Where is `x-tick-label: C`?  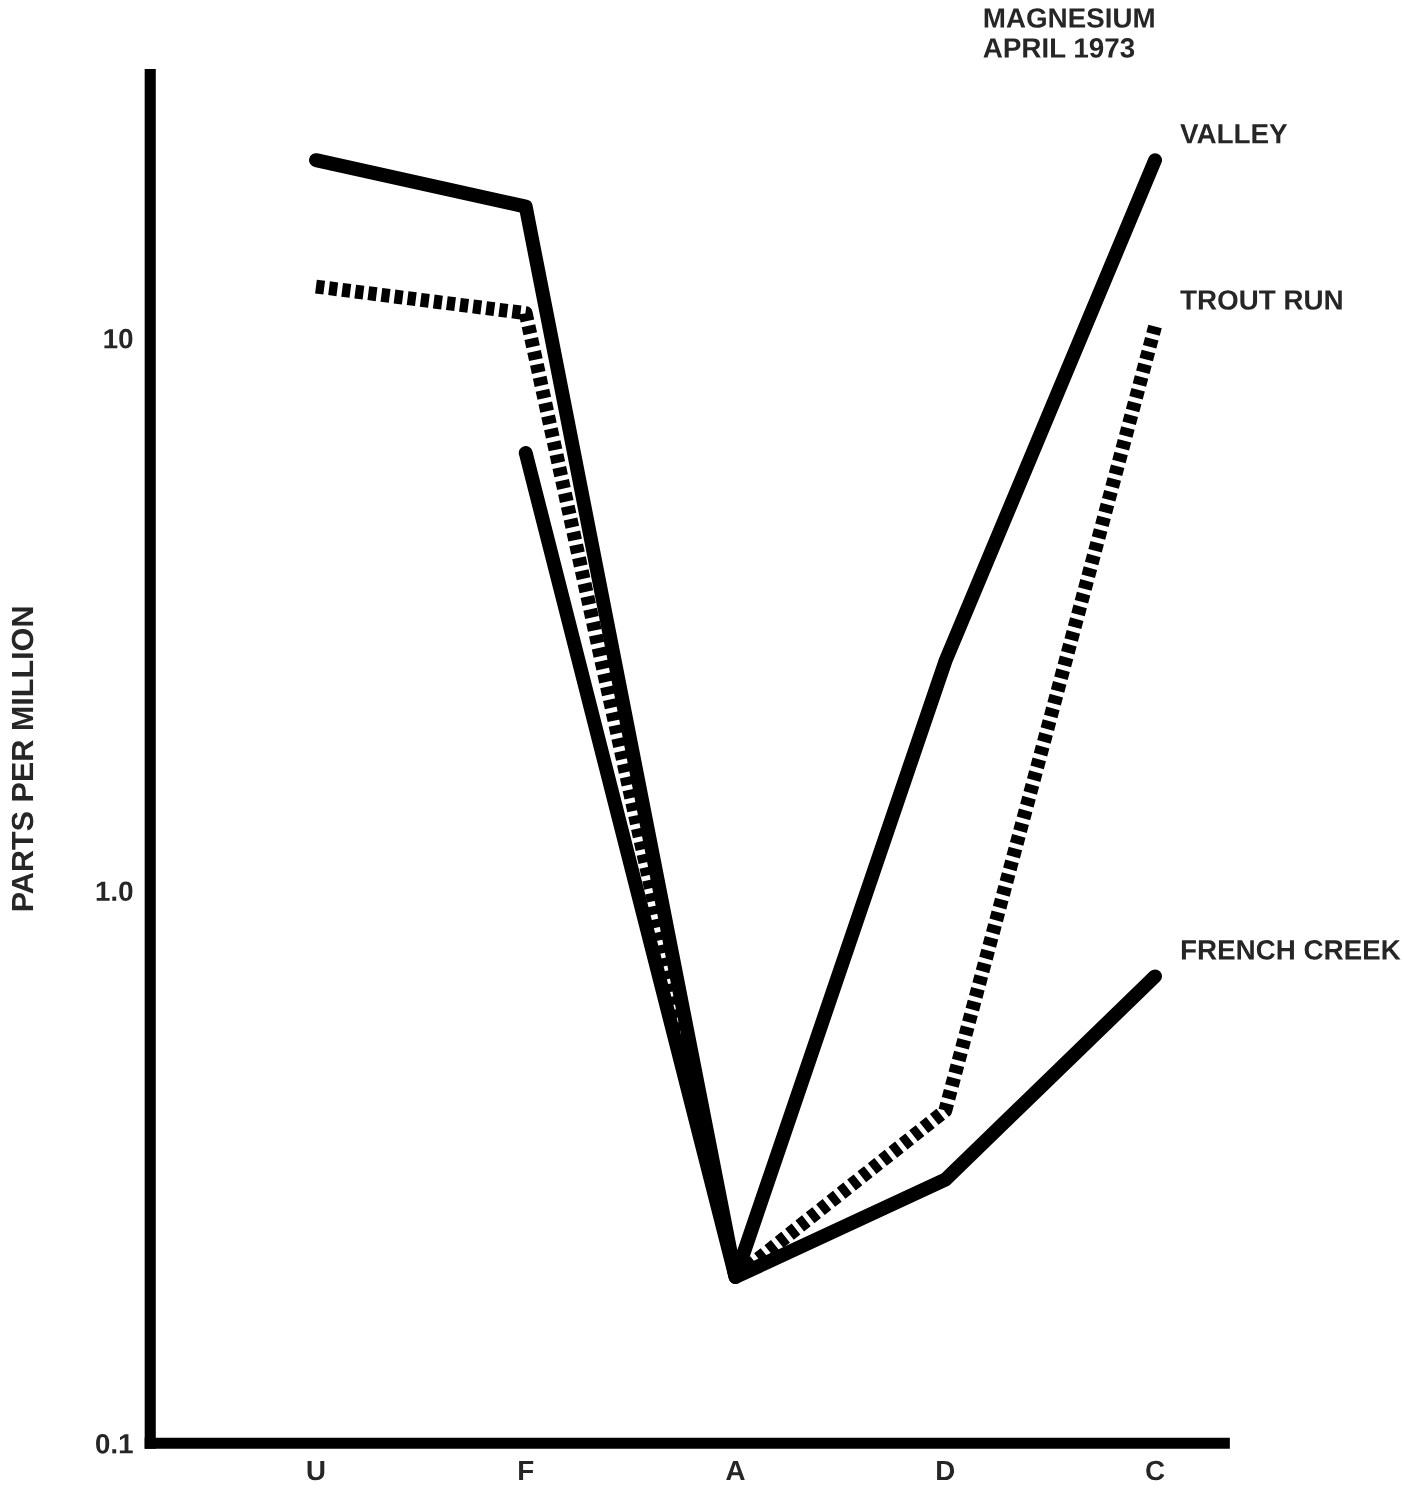
x-tick-label: C is located at coordinates (1155, 1470).